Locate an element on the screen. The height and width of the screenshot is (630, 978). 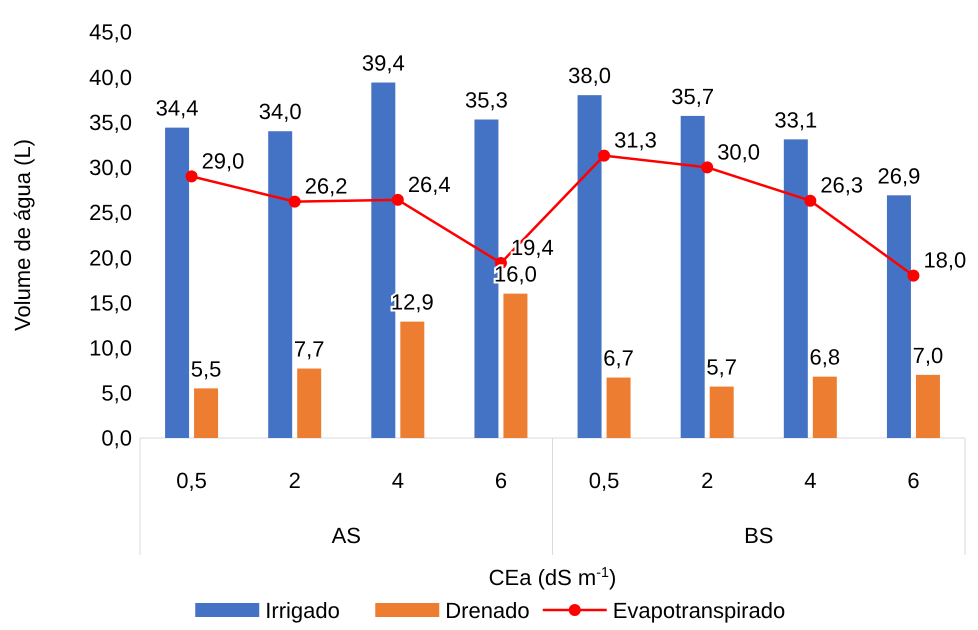
data-label: 18,0 is located at coordinates (944, 260).